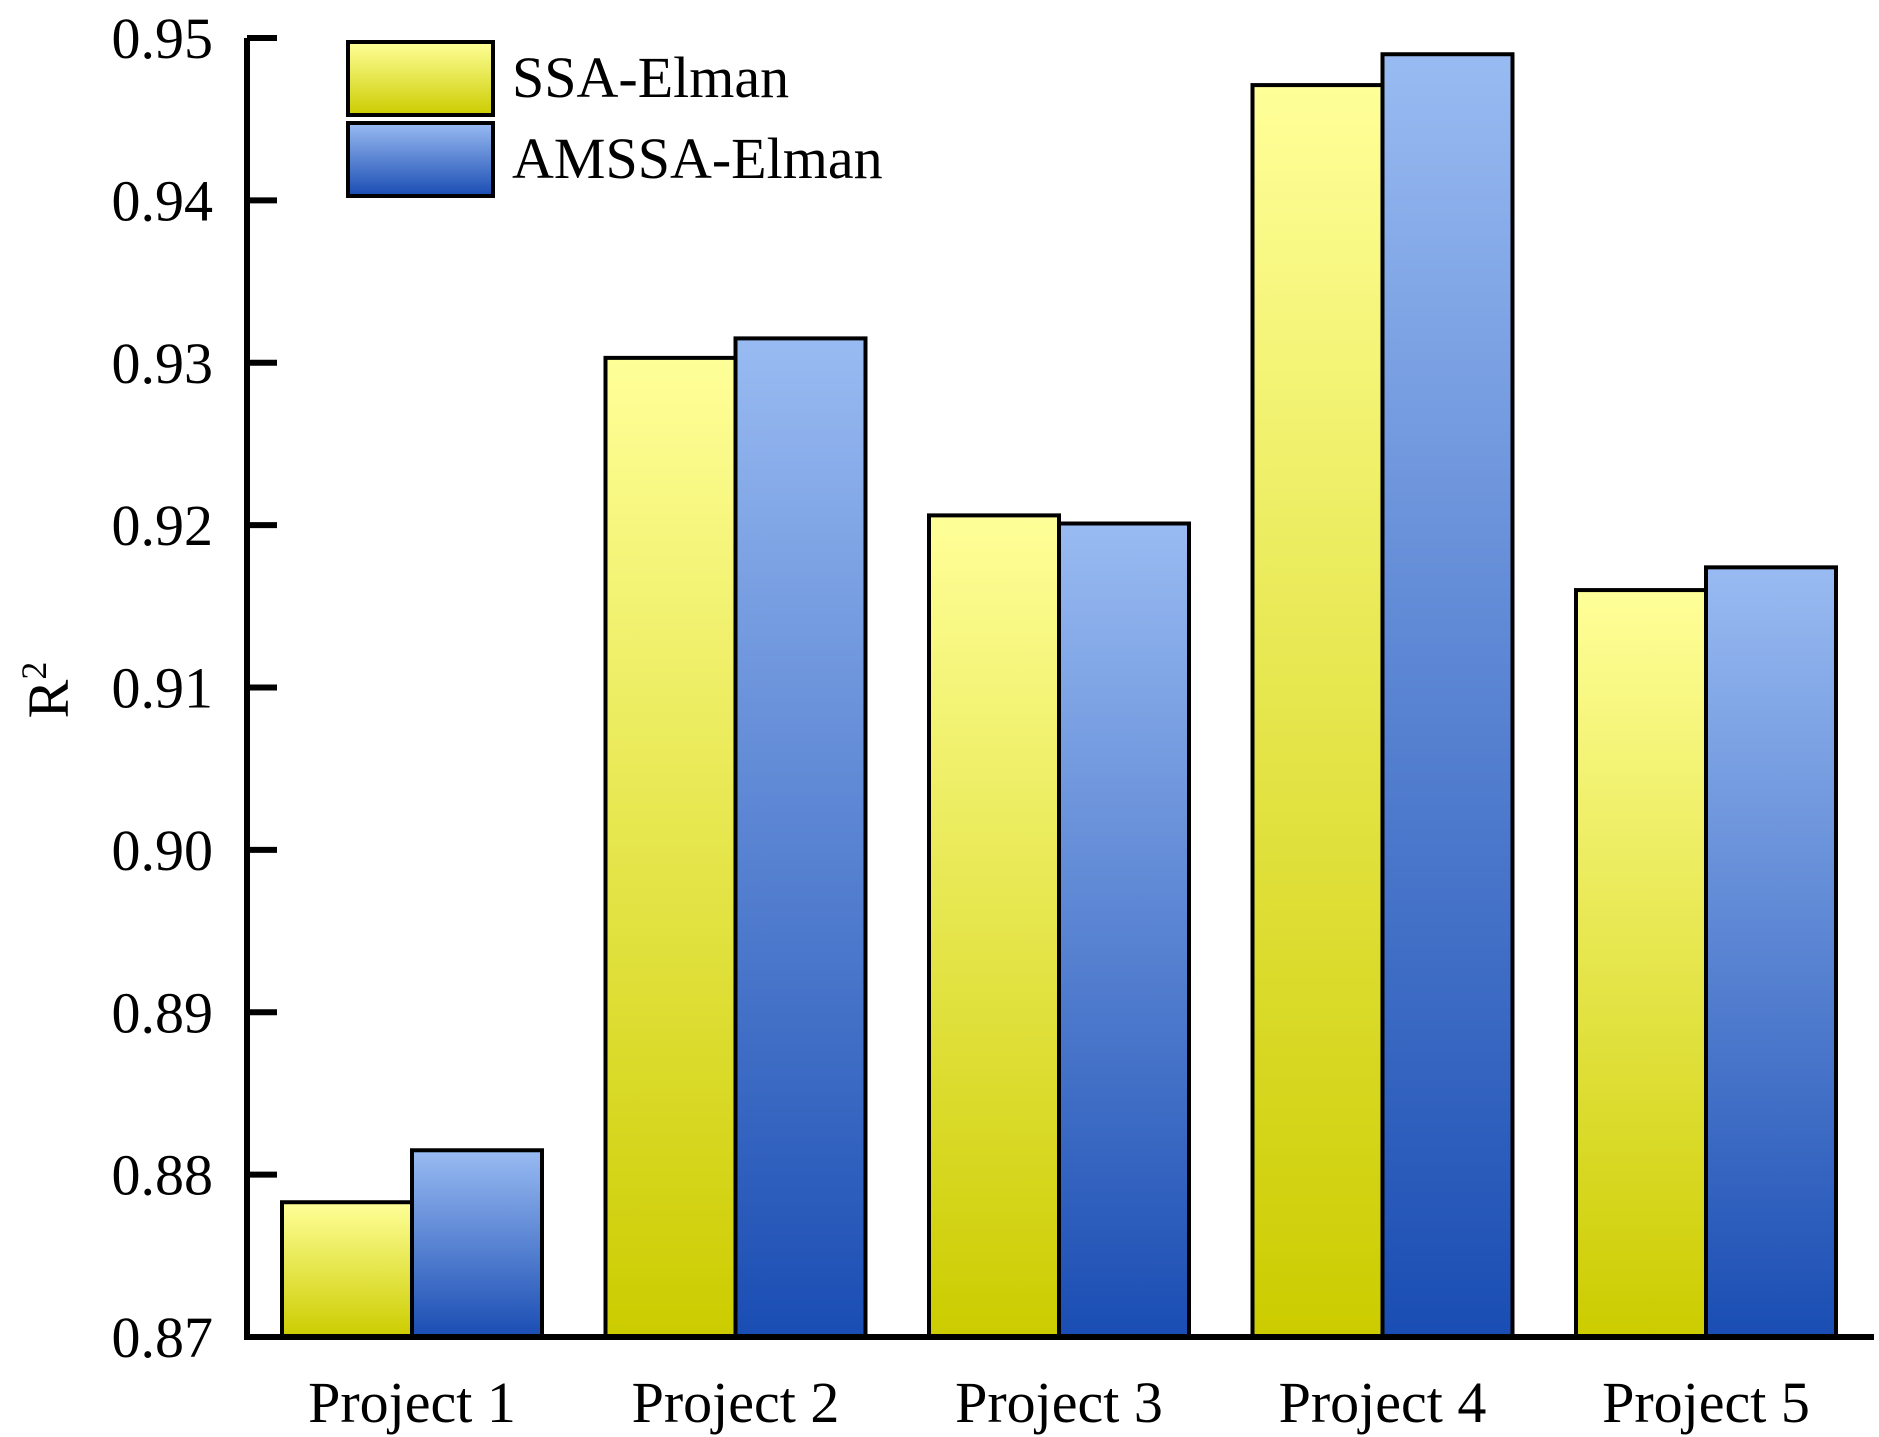  I want to click on y-axis-label-superscript: 2, so click(34, 671).